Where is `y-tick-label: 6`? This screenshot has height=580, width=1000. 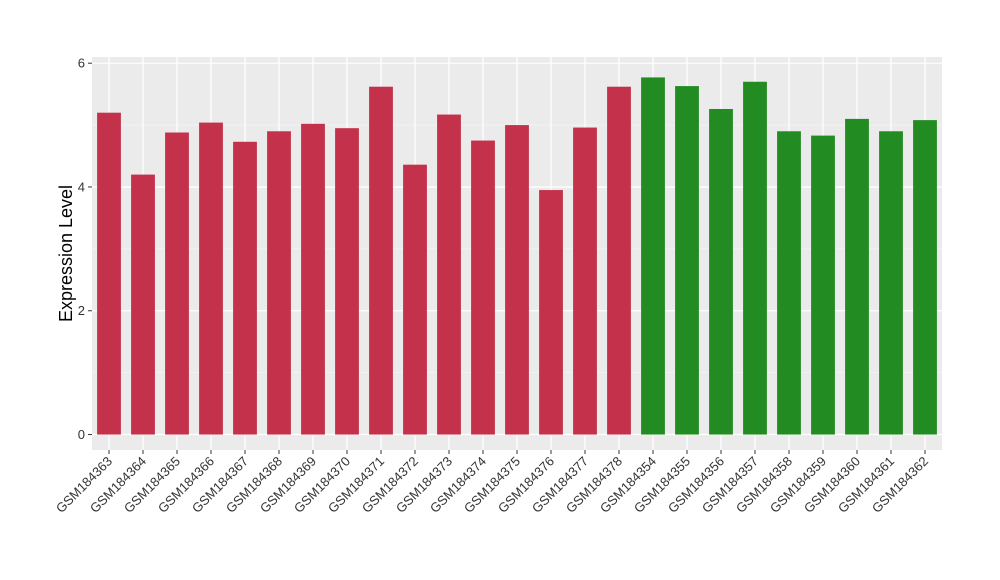
y-tick-label: 6 is located at coordinates (81, 63).